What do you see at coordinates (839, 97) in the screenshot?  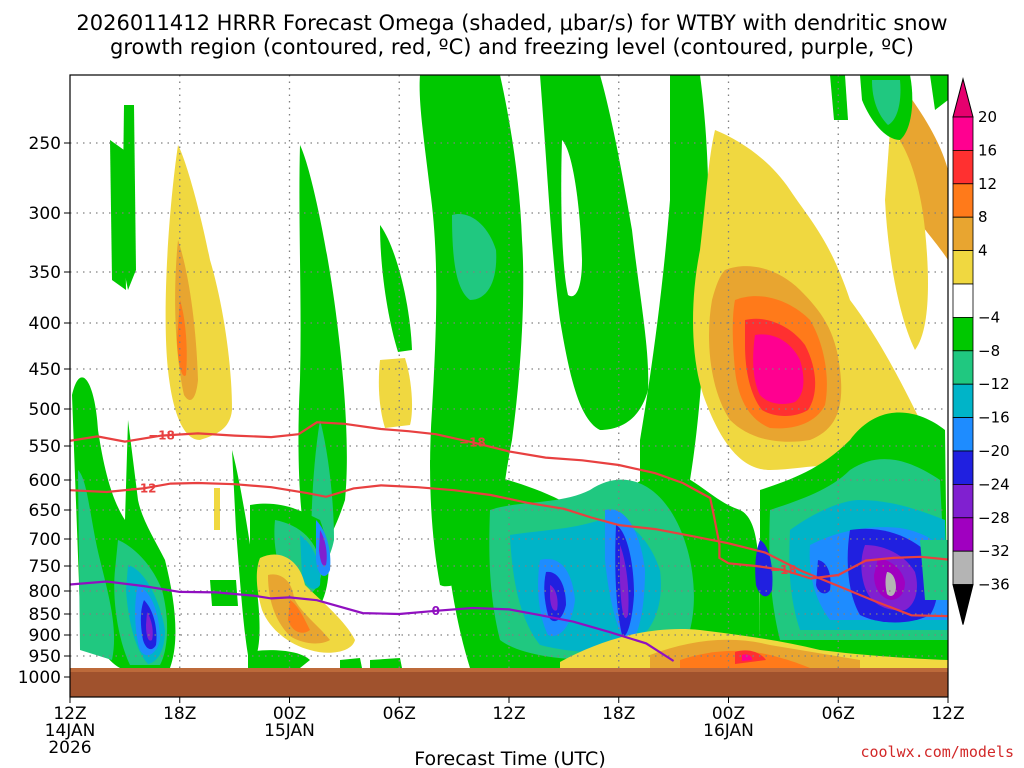 I see `green-far-right` at bounding box center [839, 97].